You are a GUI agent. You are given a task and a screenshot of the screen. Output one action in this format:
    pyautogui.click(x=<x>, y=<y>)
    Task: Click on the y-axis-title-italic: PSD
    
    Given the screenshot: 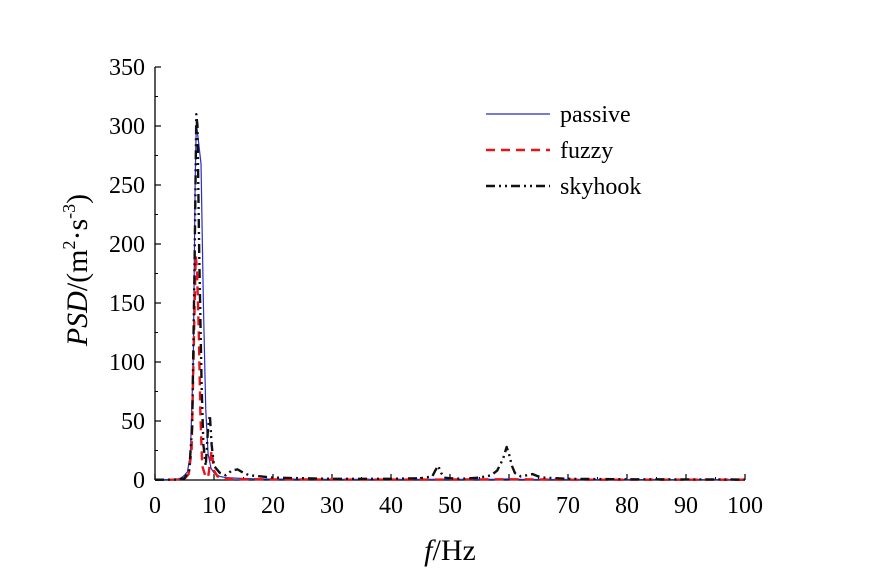 What is the action you would take?
    pyautogui.click(x=77, y=319)
    